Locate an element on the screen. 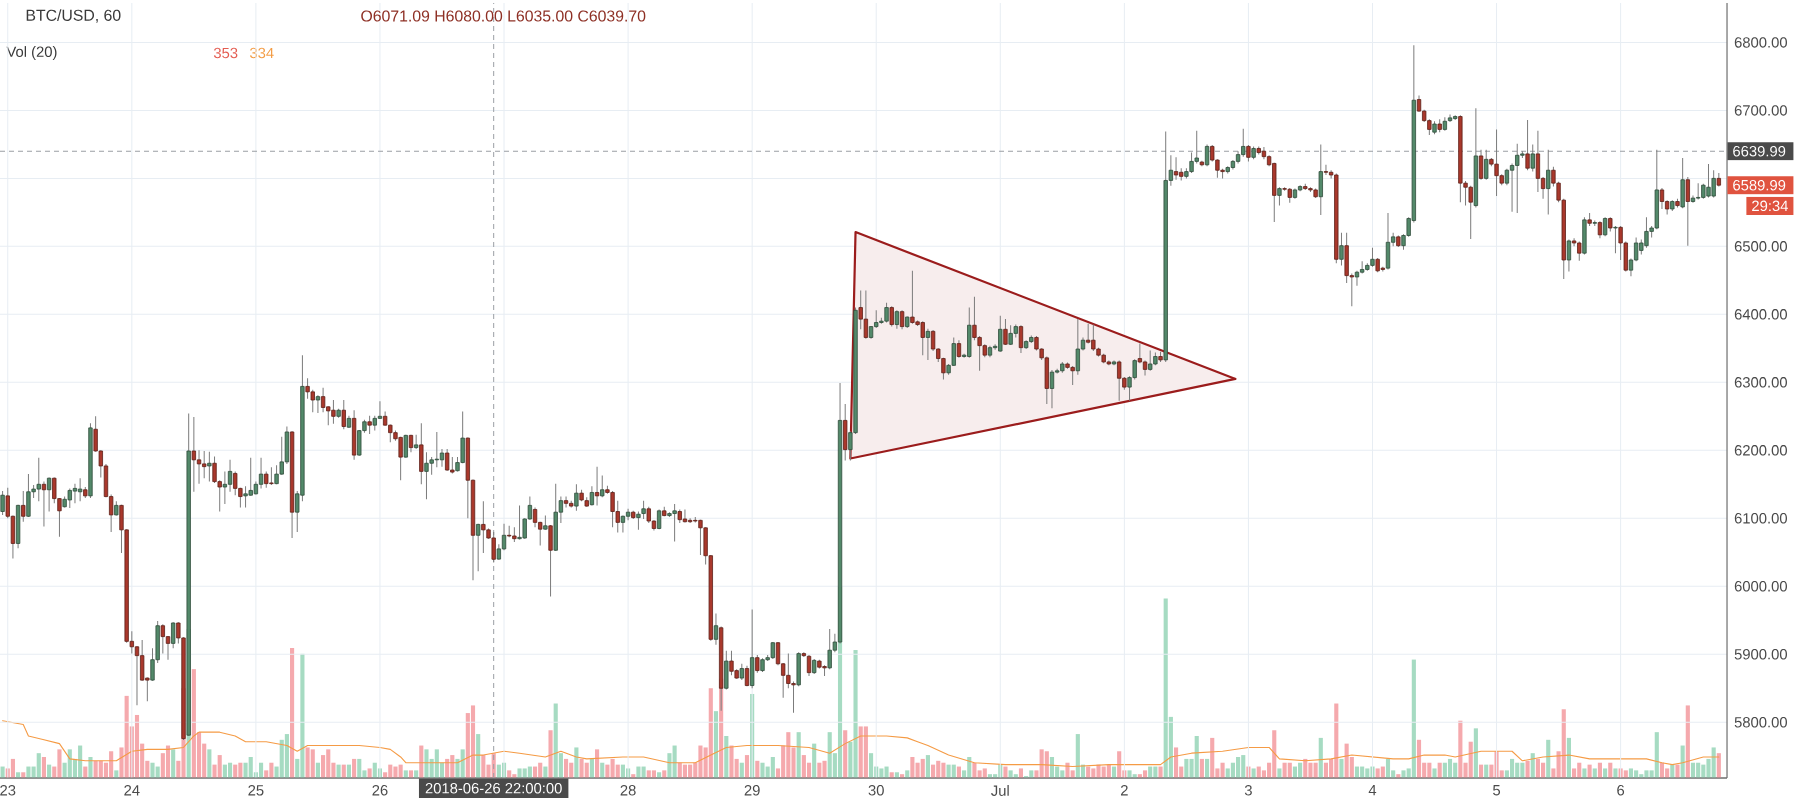 The height and width of the screenshot is (809, 1794). y-tick-label: 6300.00 is located at coordinates (1760, 382).